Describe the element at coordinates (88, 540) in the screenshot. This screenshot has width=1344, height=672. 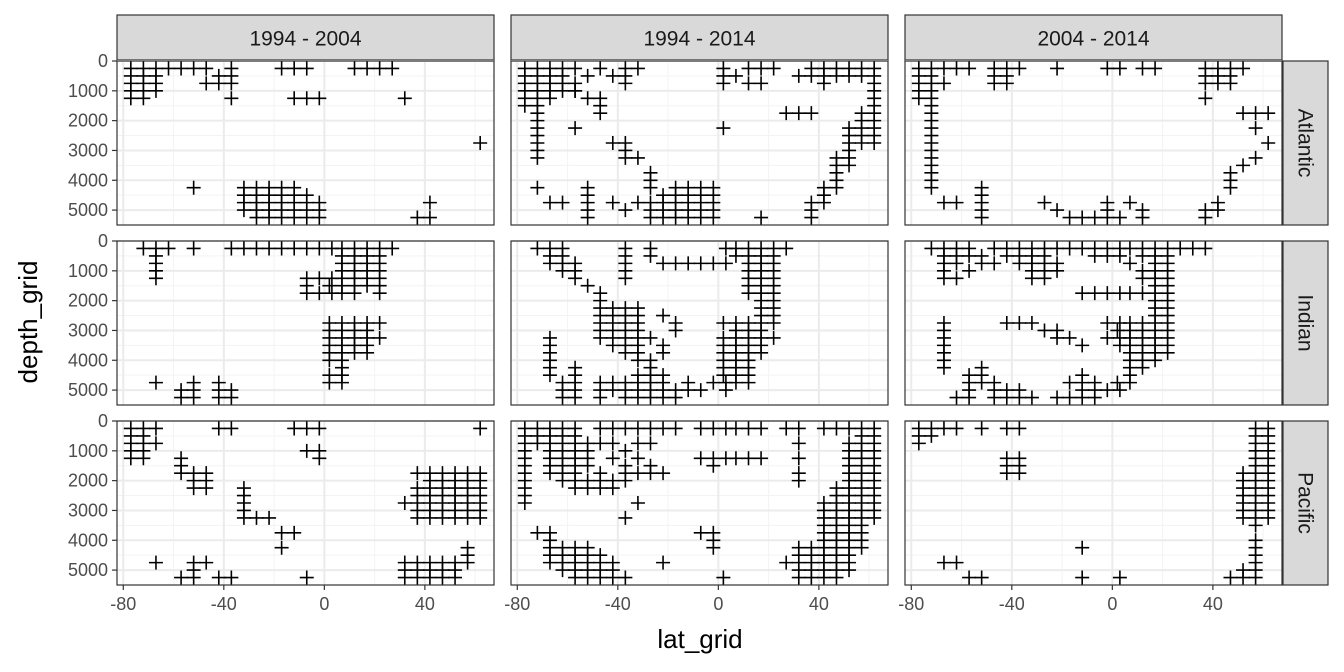
I see `y-tick-label: 4000` at that location.